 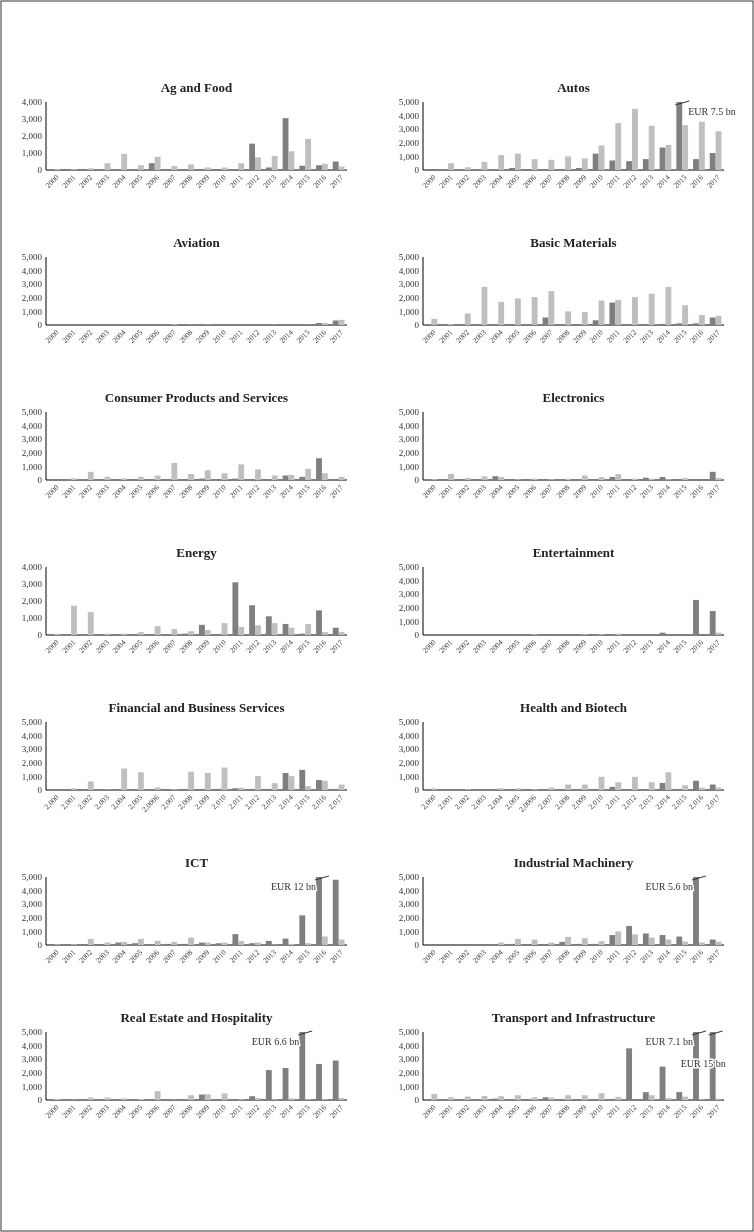 What do you see at coordinates (197, 1017) in the screenshot?
I see `chart-title: Real Estate and Hospitality` at bounding box center [197, 1017].